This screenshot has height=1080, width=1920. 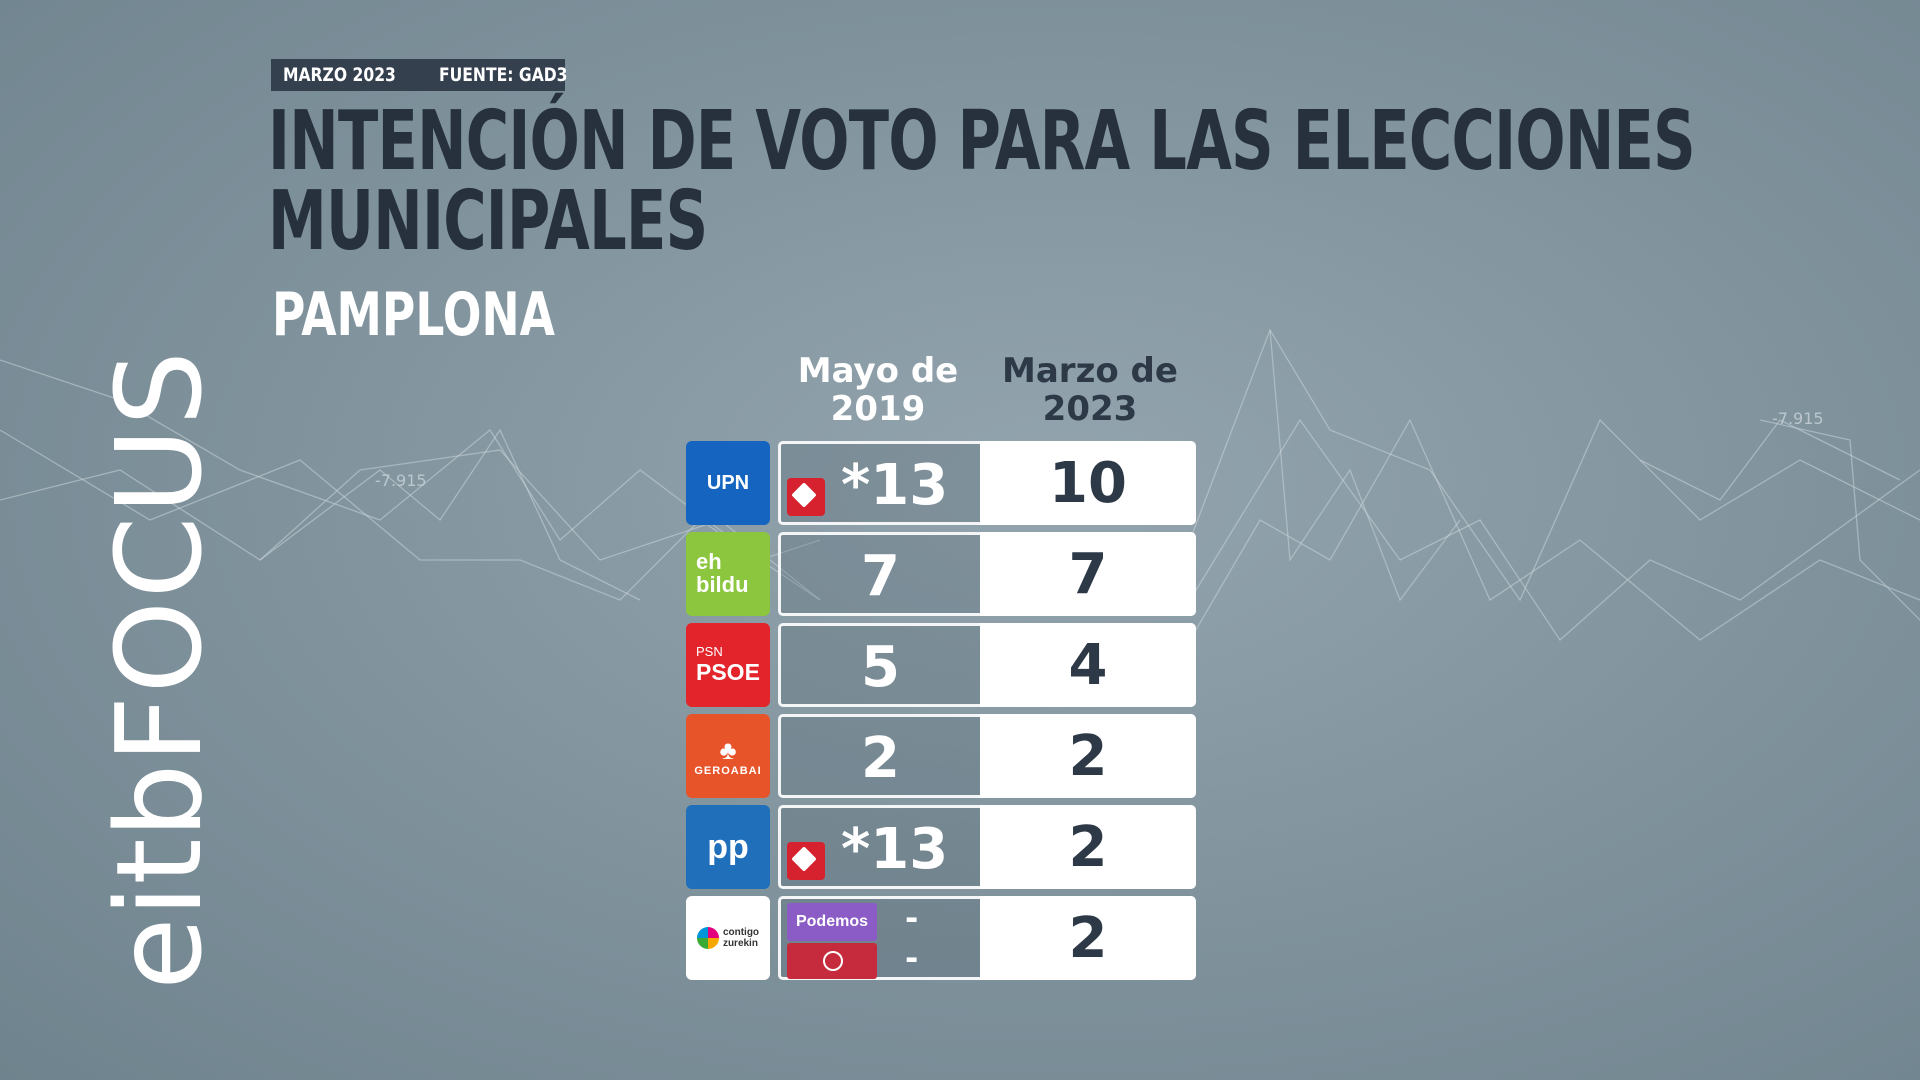 What do you see at coordinates (728, 750) in the screenshot?
I see `tree-icon: ♣` at bounding box center [728, 750].